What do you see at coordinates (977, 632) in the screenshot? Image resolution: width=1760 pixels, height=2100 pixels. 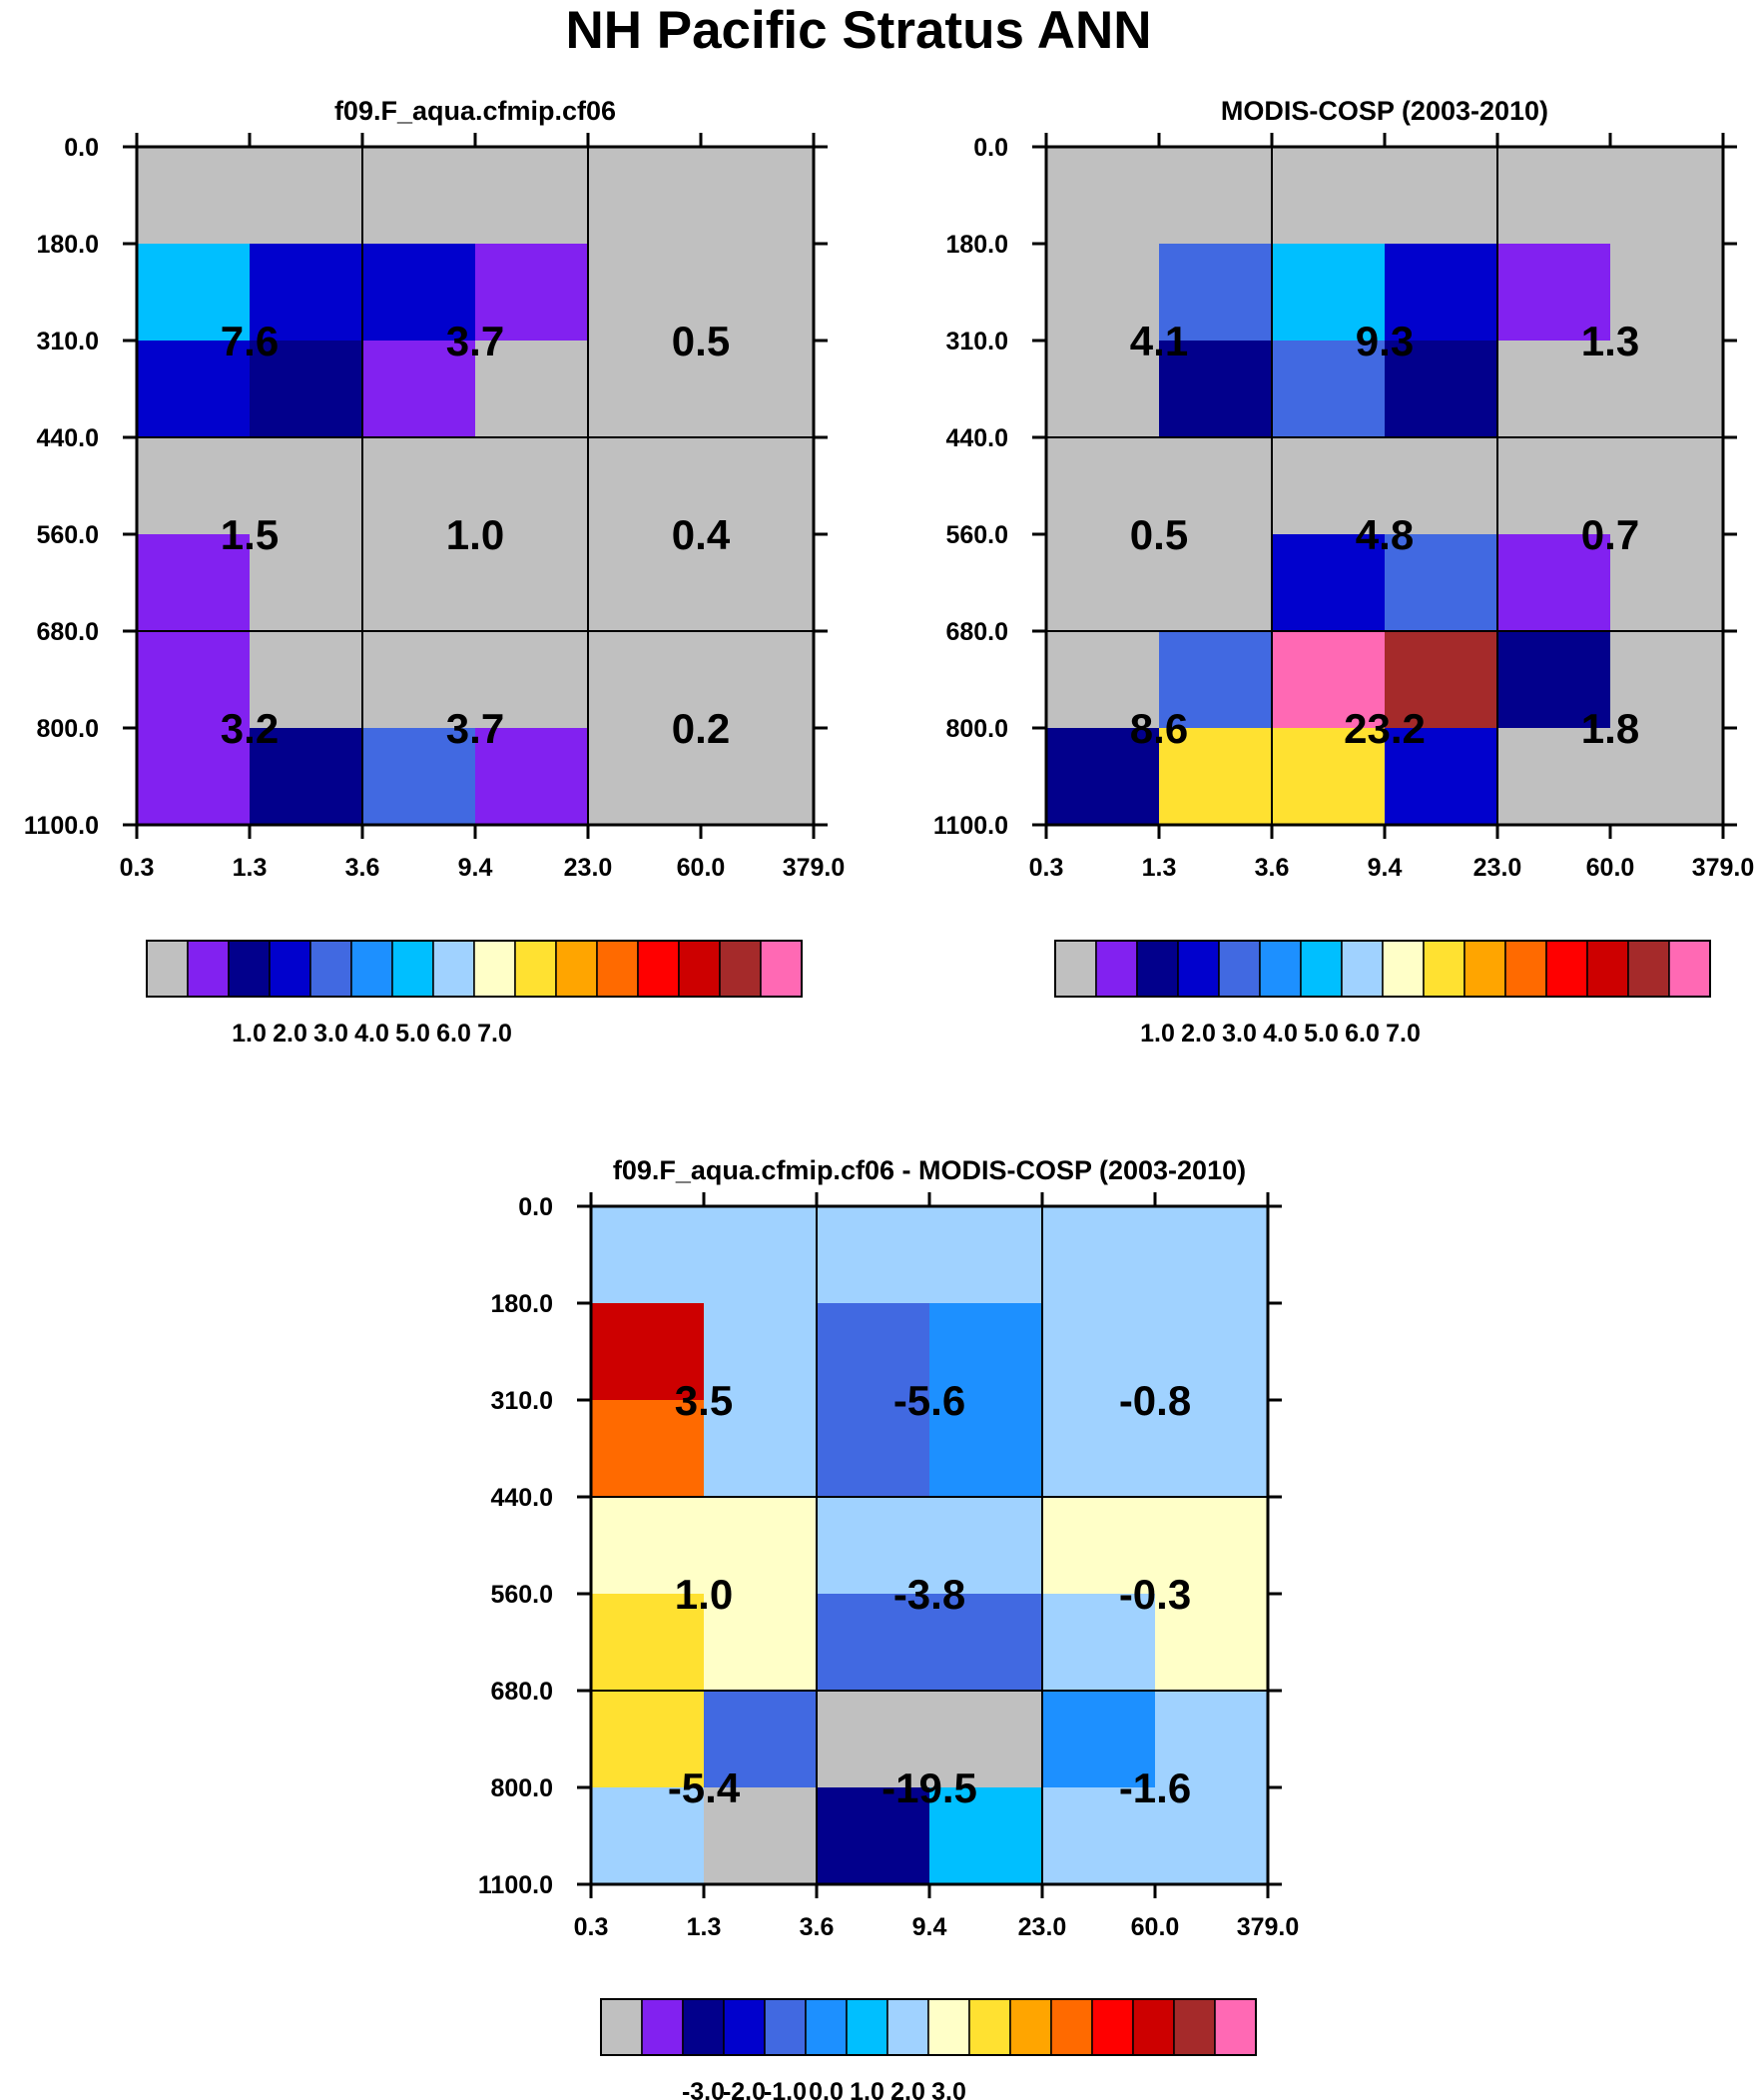 I see `y-tick-label: 680.0` at bounding box center [977, 632].